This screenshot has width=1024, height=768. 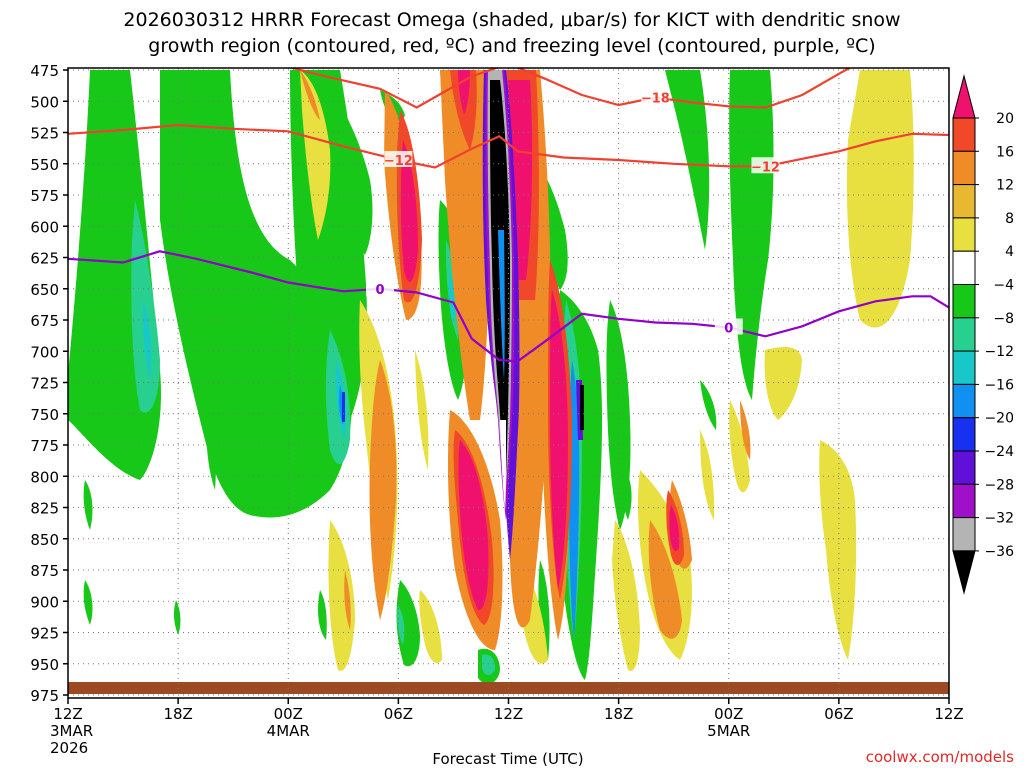 What do you see at coordinates (655, 99) in the screenshot?
I see `dgz-minus18-contour-label: −18` at bounding box center [655, 99].